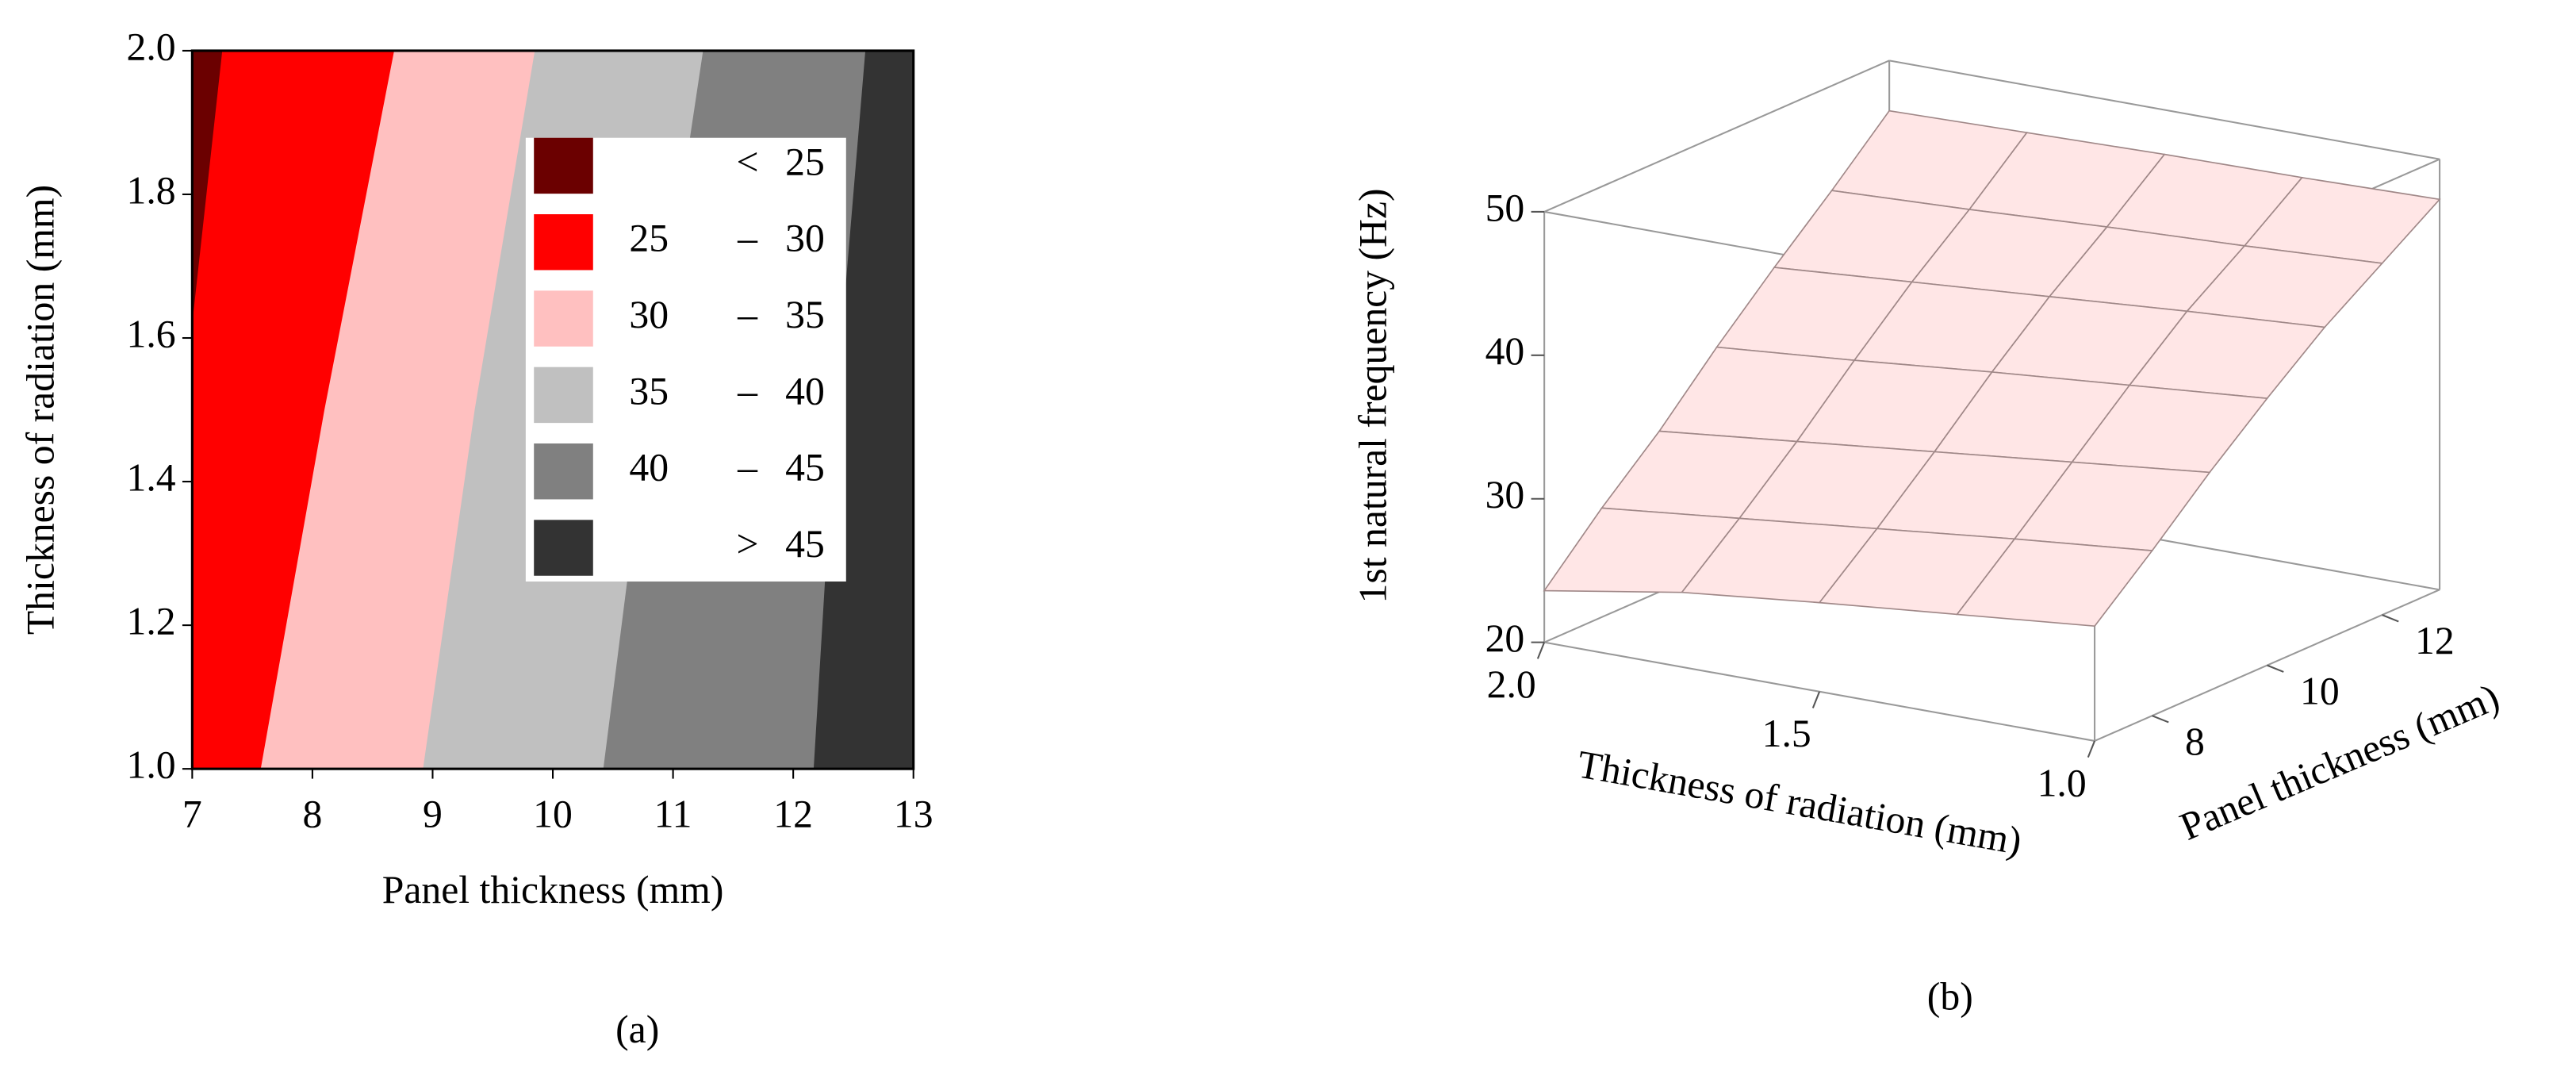 The height and width of the screenshot is (1071, 2576). Describe the element at coordinates (2435, 640) in the screenshot. I see `y-tick-label: 12` at that location.